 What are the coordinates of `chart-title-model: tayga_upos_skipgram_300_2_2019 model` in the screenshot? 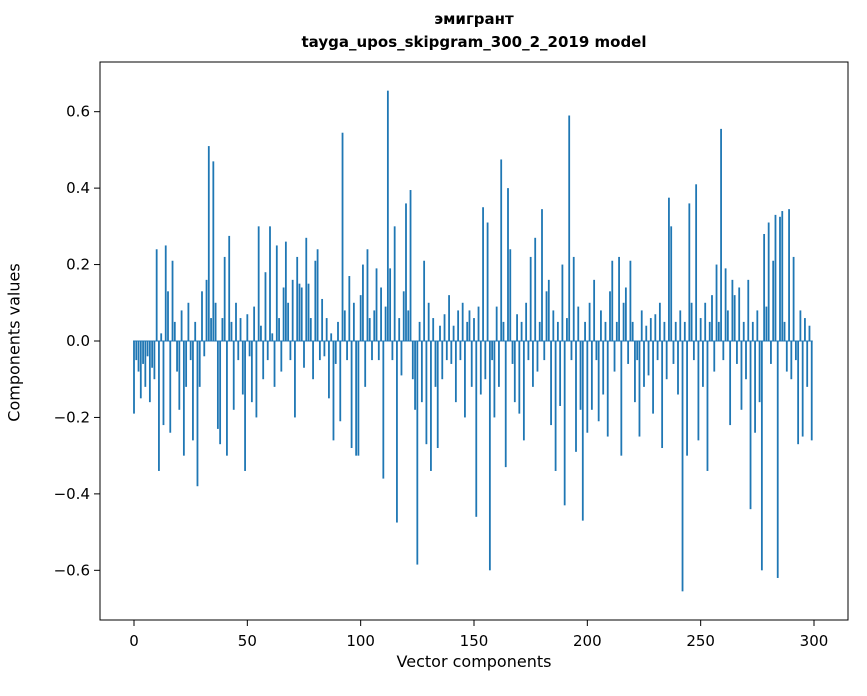 It's located at (474, 42).